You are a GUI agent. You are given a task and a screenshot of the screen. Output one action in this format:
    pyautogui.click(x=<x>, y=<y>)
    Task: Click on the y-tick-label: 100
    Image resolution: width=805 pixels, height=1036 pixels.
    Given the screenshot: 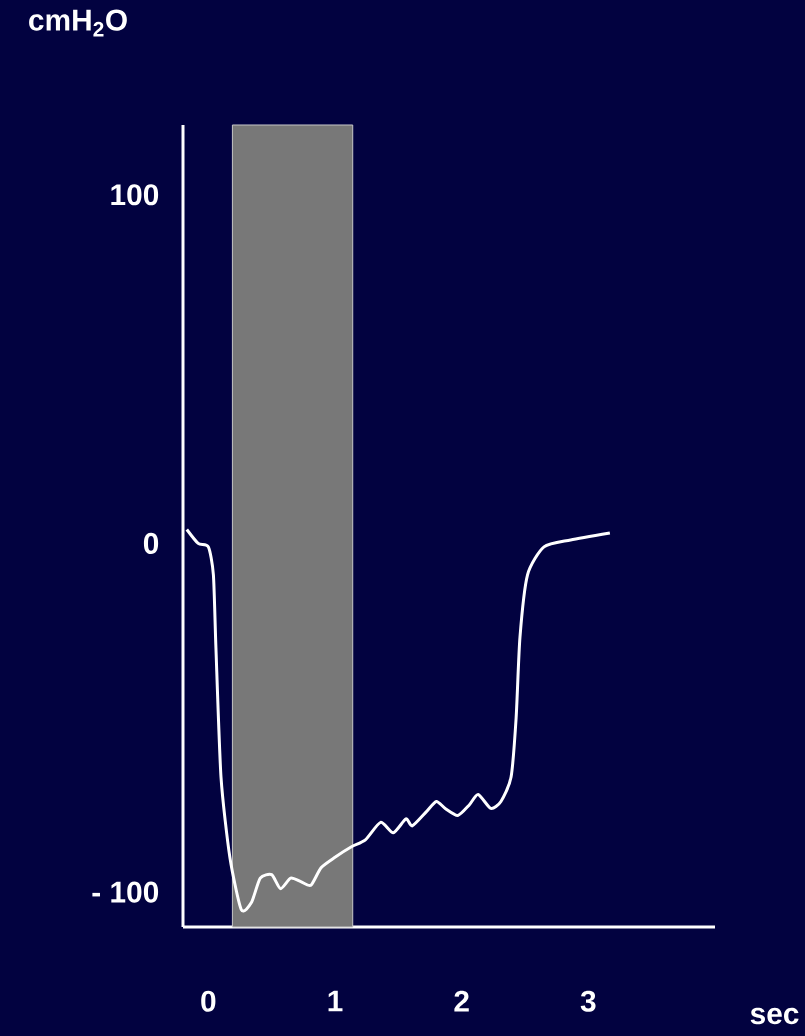 What is the action you would take?
    pyautogui.click(x=135, y=195)
    